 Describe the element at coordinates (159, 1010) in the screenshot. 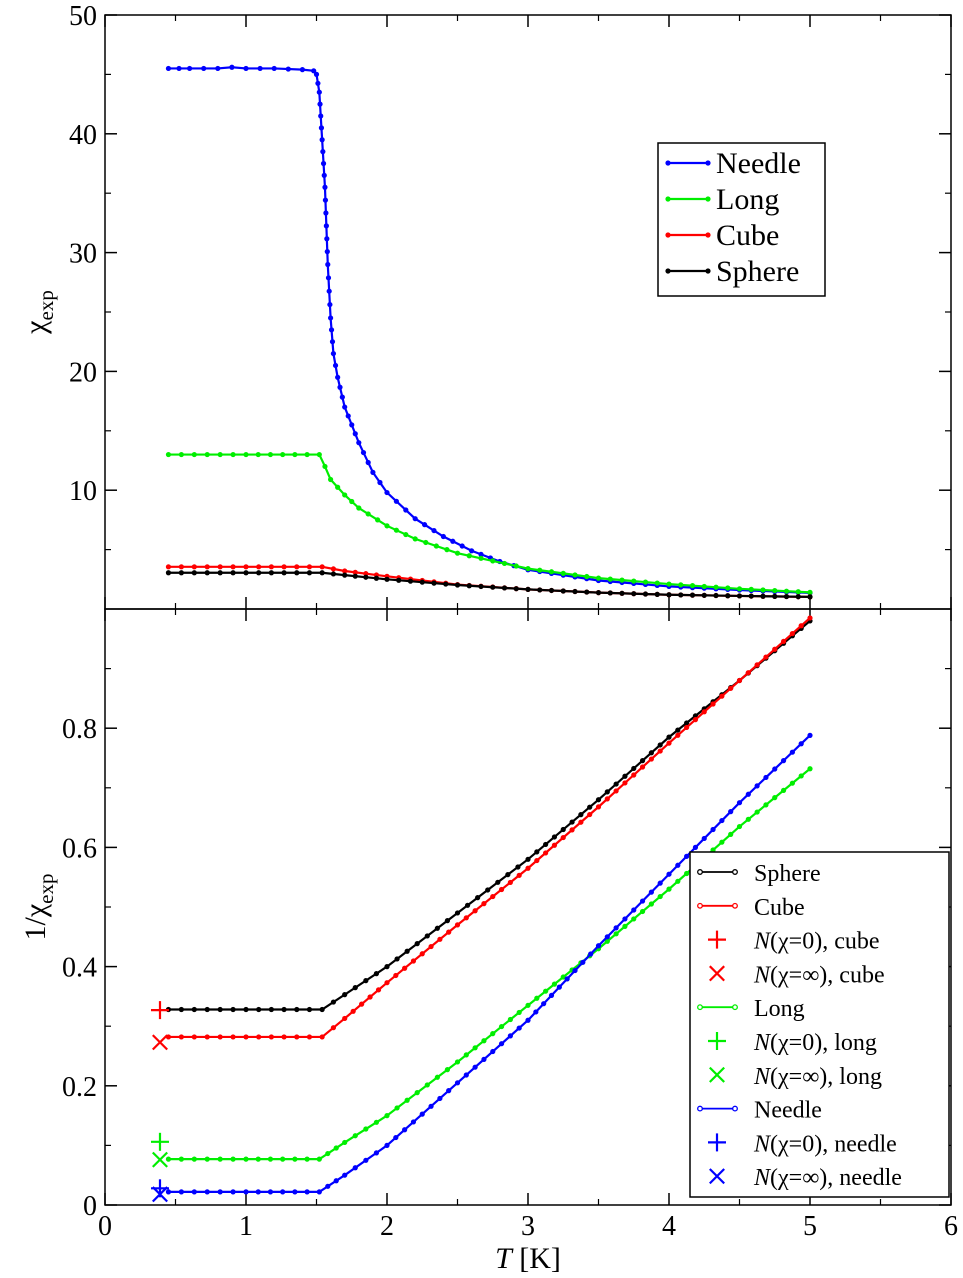

I see `marker-plus` at that location.